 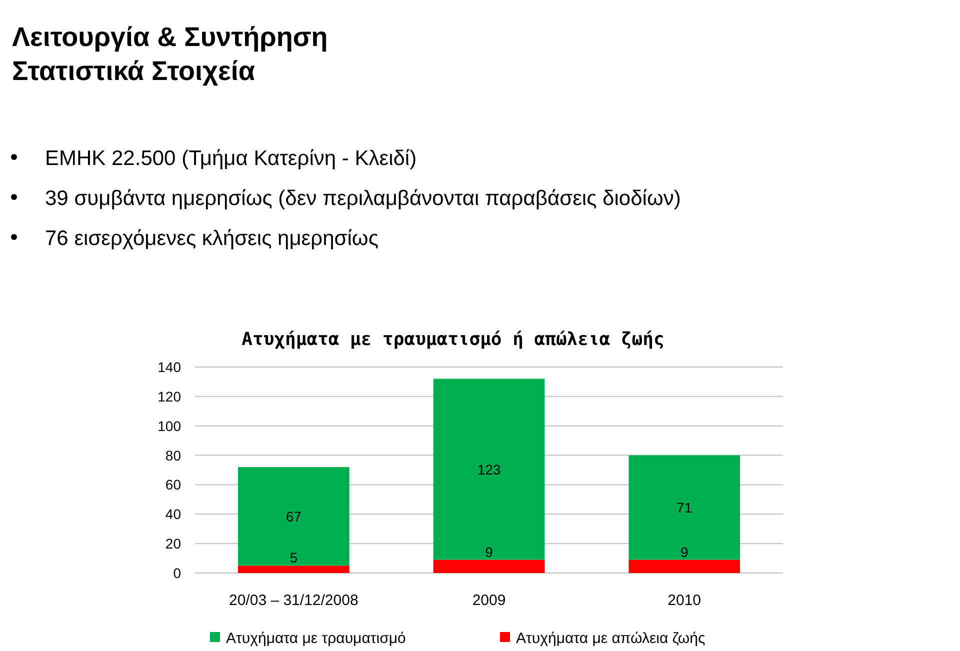 What do you see at coordinates (489, 600) in the screenshot?
I see `x-tick-label: 2009` at bounding box center [489, 600].